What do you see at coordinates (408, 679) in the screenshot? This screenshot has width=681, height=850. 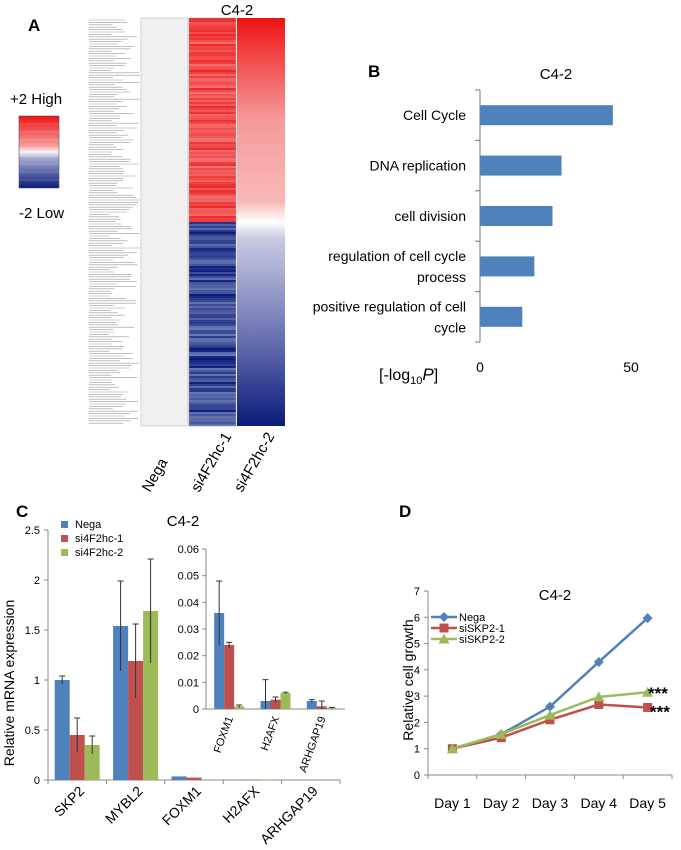 I see `chart-d-y-axis-label: Relative cell growth` at bounding box center [408, 679].